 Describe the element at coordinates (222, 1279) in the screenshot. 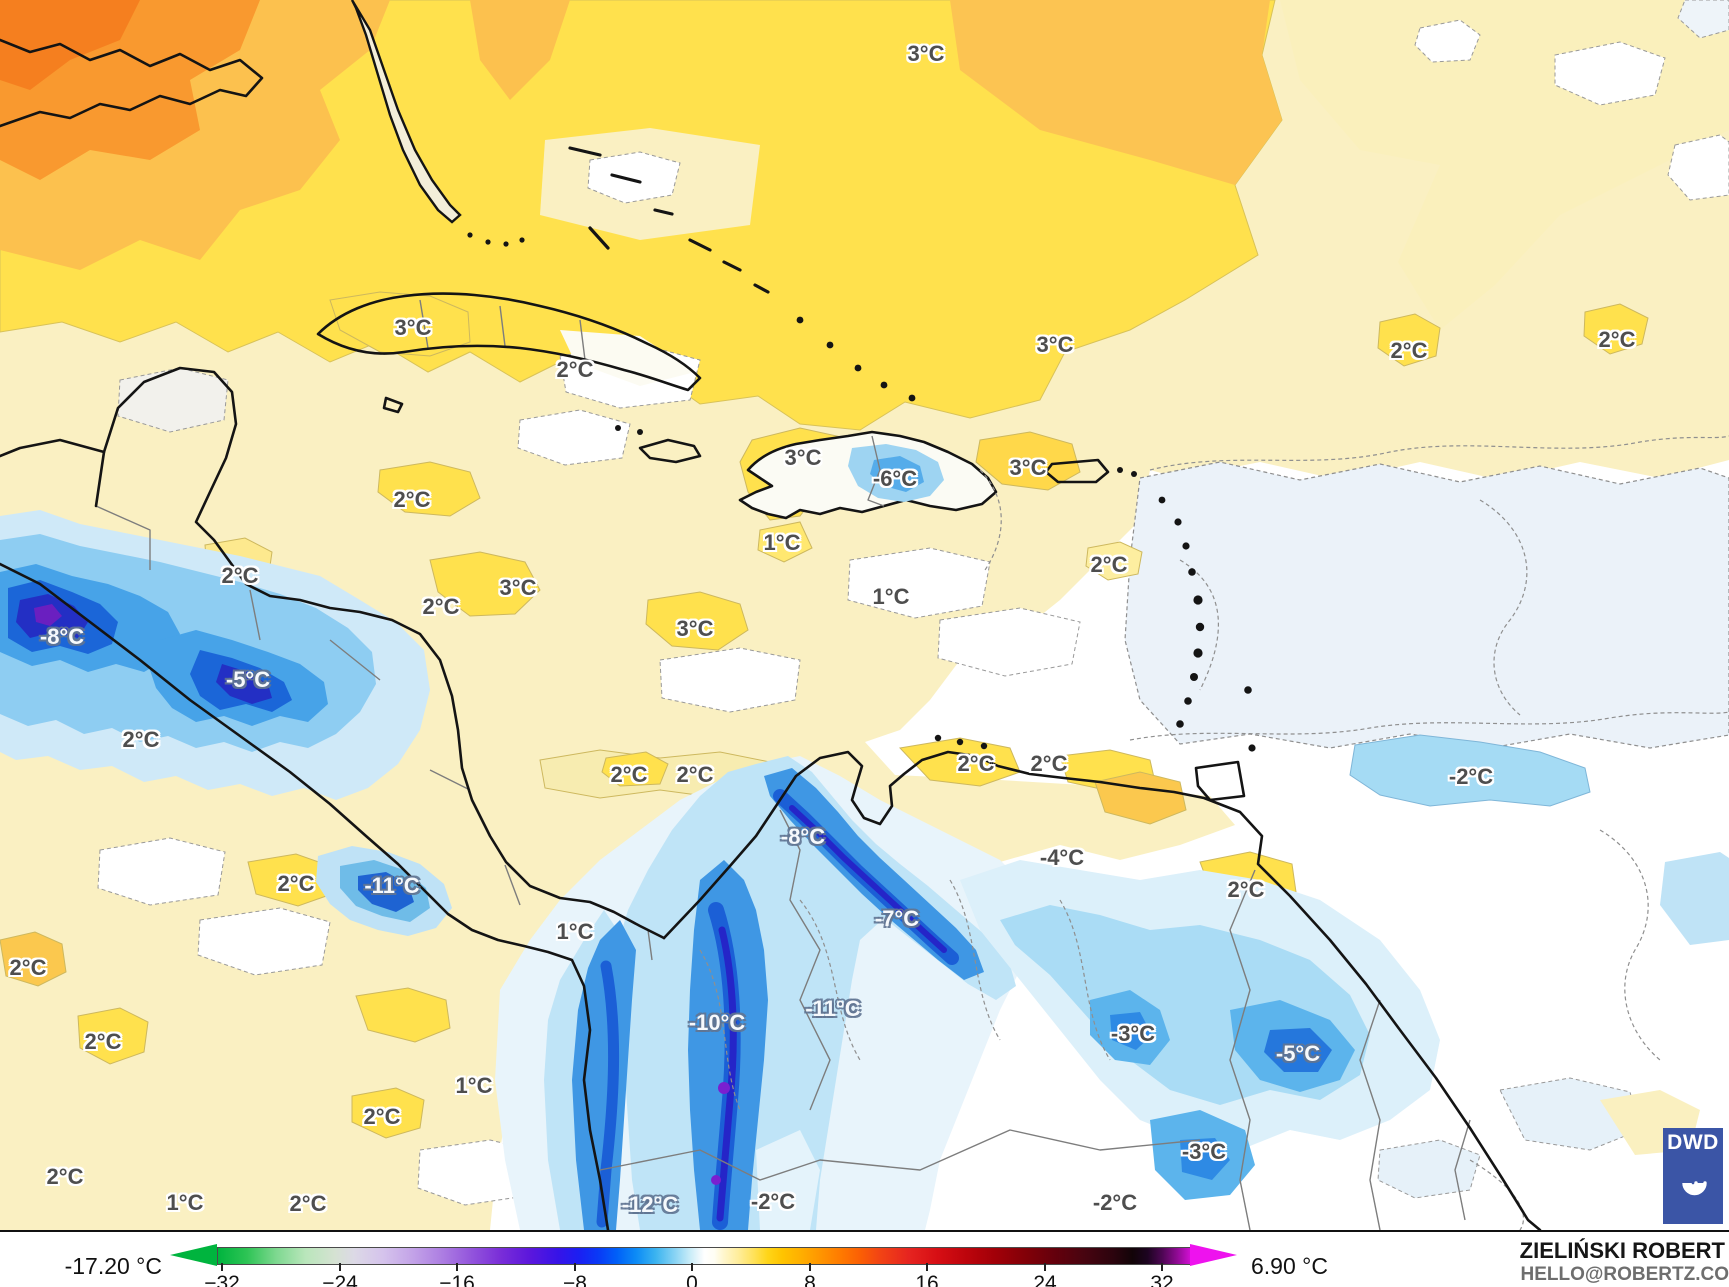

I see `scale-tick-label: −32` at that location.